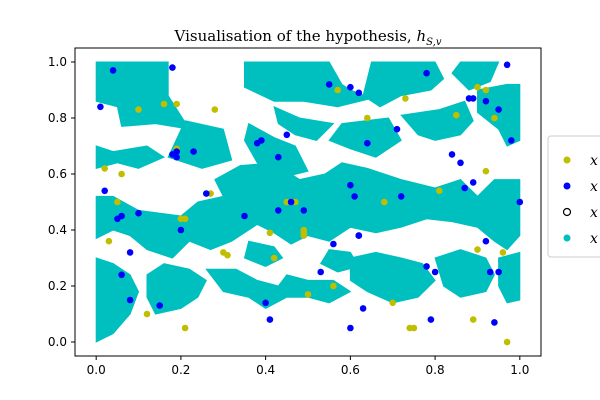  Describe the element at coordinates (57, 174) in the screenshot. I see `y-tick-label-3: 0.6` at that location.